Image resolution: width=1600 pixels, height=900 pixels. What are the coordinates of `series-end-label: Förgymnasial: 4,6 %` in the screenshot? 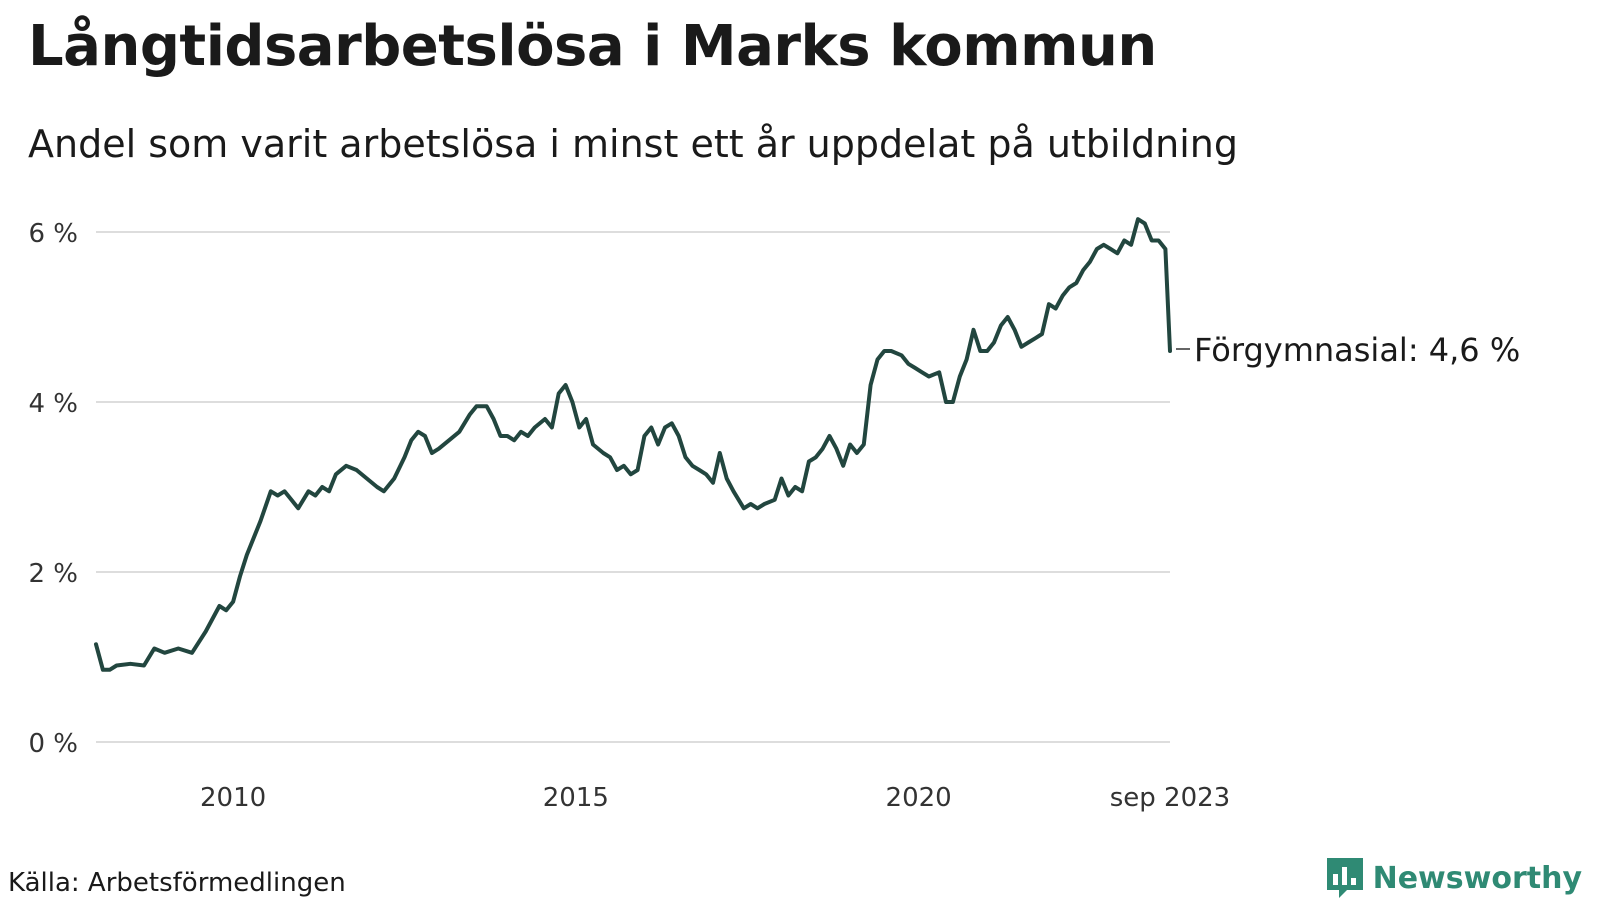 It's located at (1357, 350).